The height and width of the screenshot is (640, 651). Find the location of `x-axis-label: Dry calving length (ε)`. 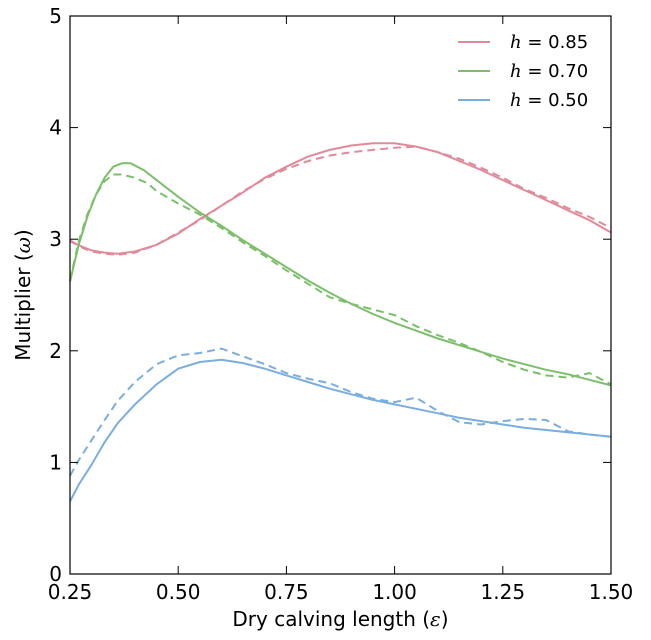

x-axis-label: Dry calving length (ε) is located at coordinates (340, 619).